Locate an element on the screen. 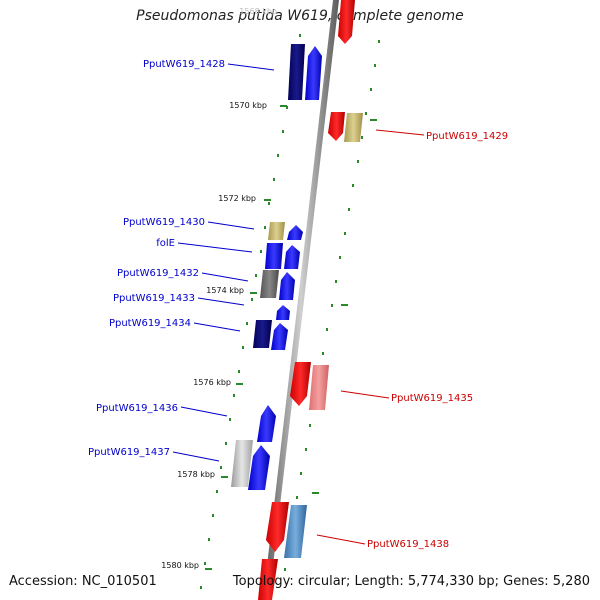 The height and width of the screenshot is (600, 600). gene-PputW619_1432-b is located at coordinates (287, 286).